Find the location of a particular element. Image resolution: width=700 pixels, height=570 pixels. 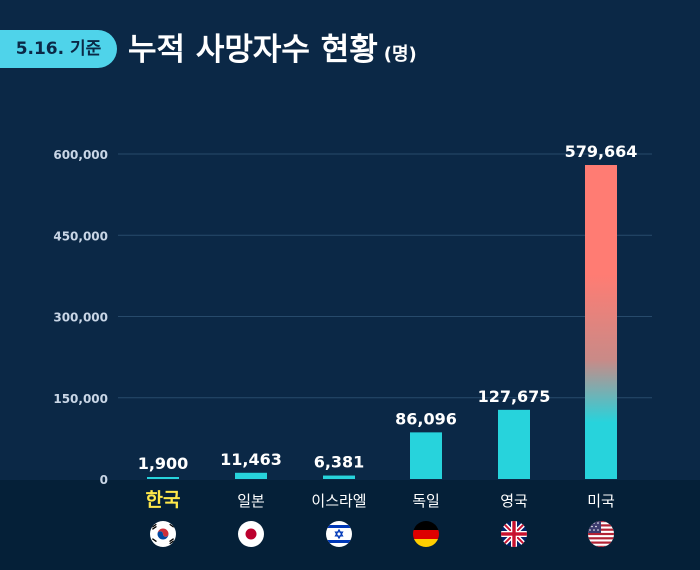

y-tick-label: 450,000 is located at coordinates (80, 236).